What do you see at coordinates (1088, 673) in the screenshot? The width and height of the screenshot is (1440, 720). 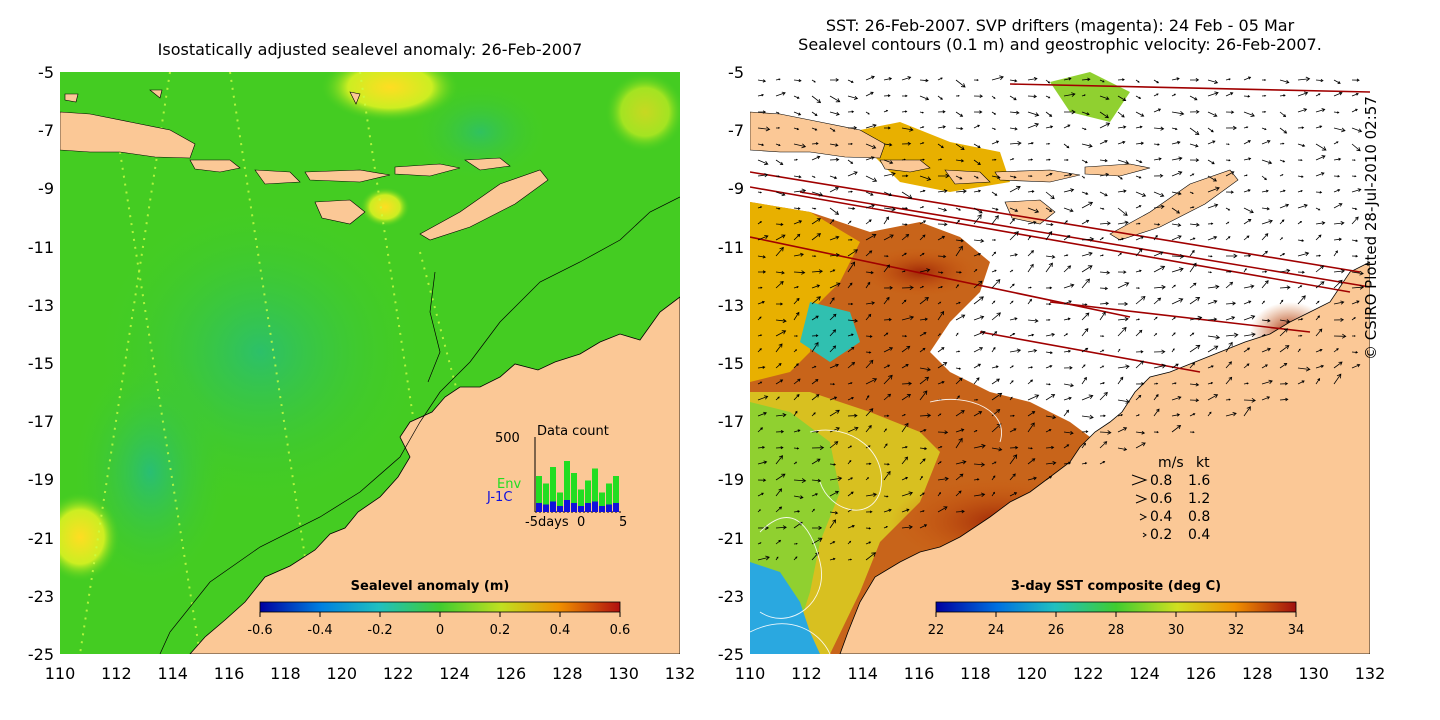 I see `longitude-tick-label: 122` at bounding box center [1088, 673].